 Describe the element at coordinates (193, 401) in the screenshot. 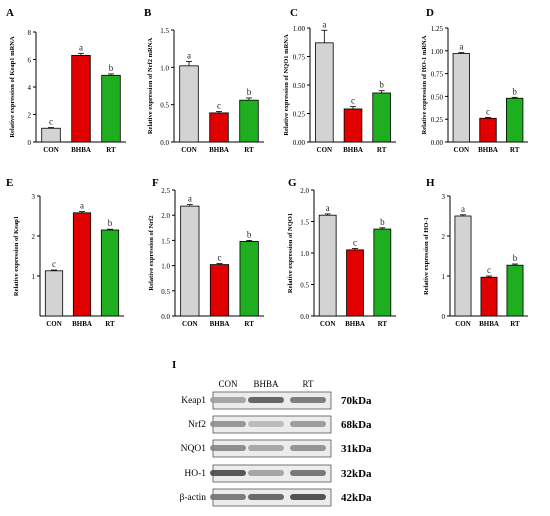

I see `blot-protein-label: Keap1` at that location.